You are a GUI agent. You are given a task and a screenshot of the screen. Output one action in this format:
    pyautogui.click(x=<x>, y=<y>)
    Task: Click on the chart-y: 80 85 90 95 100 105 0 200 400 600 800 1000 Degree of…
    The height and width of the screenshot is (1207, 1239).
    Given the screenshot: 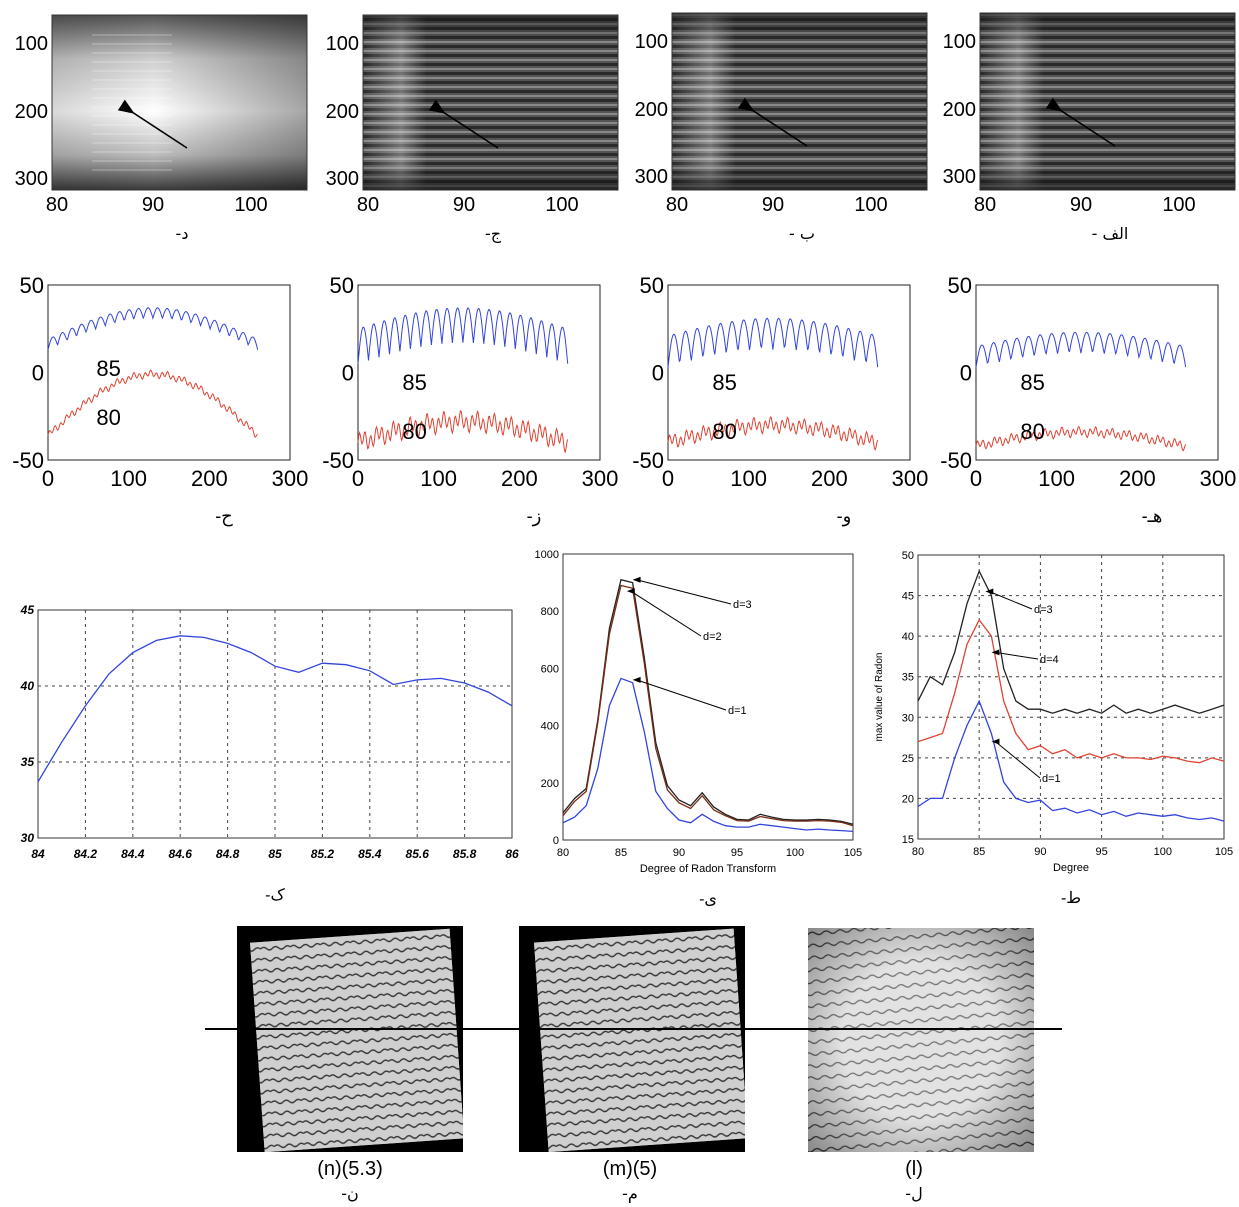 What is the action you would take?
    pyautogui.click(x=699, y=728)
    